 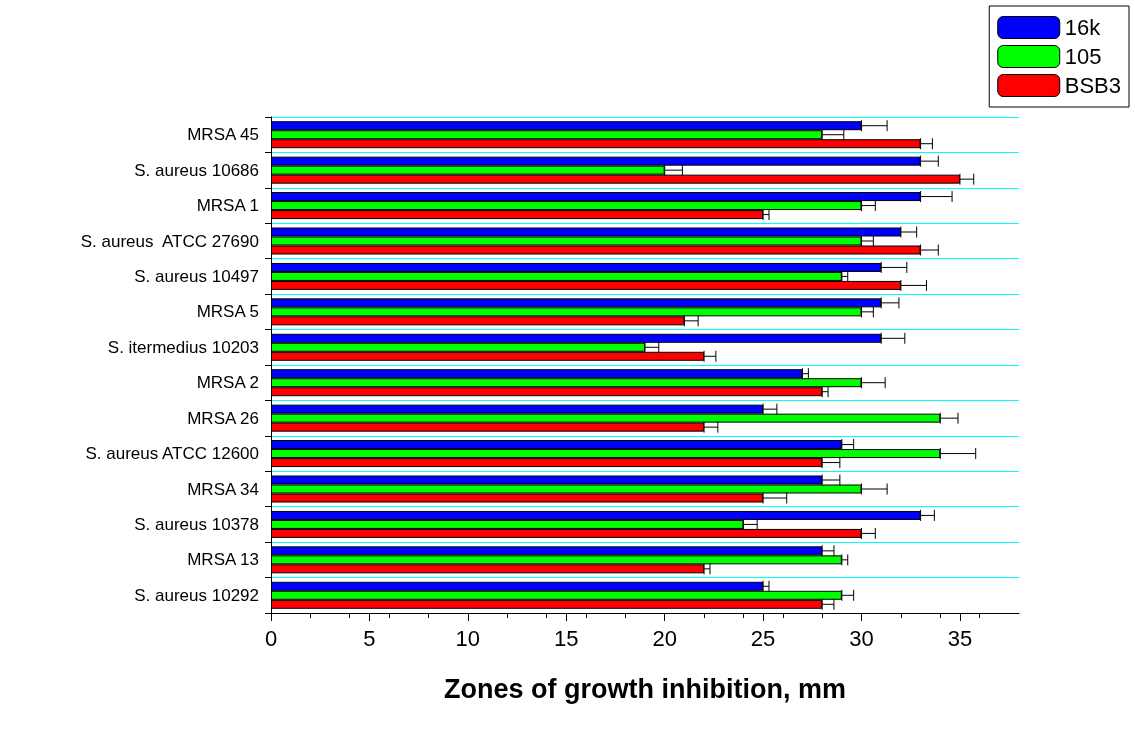 I want to click on y-tick-label: MRSA 1, so click(x=227, y=206).